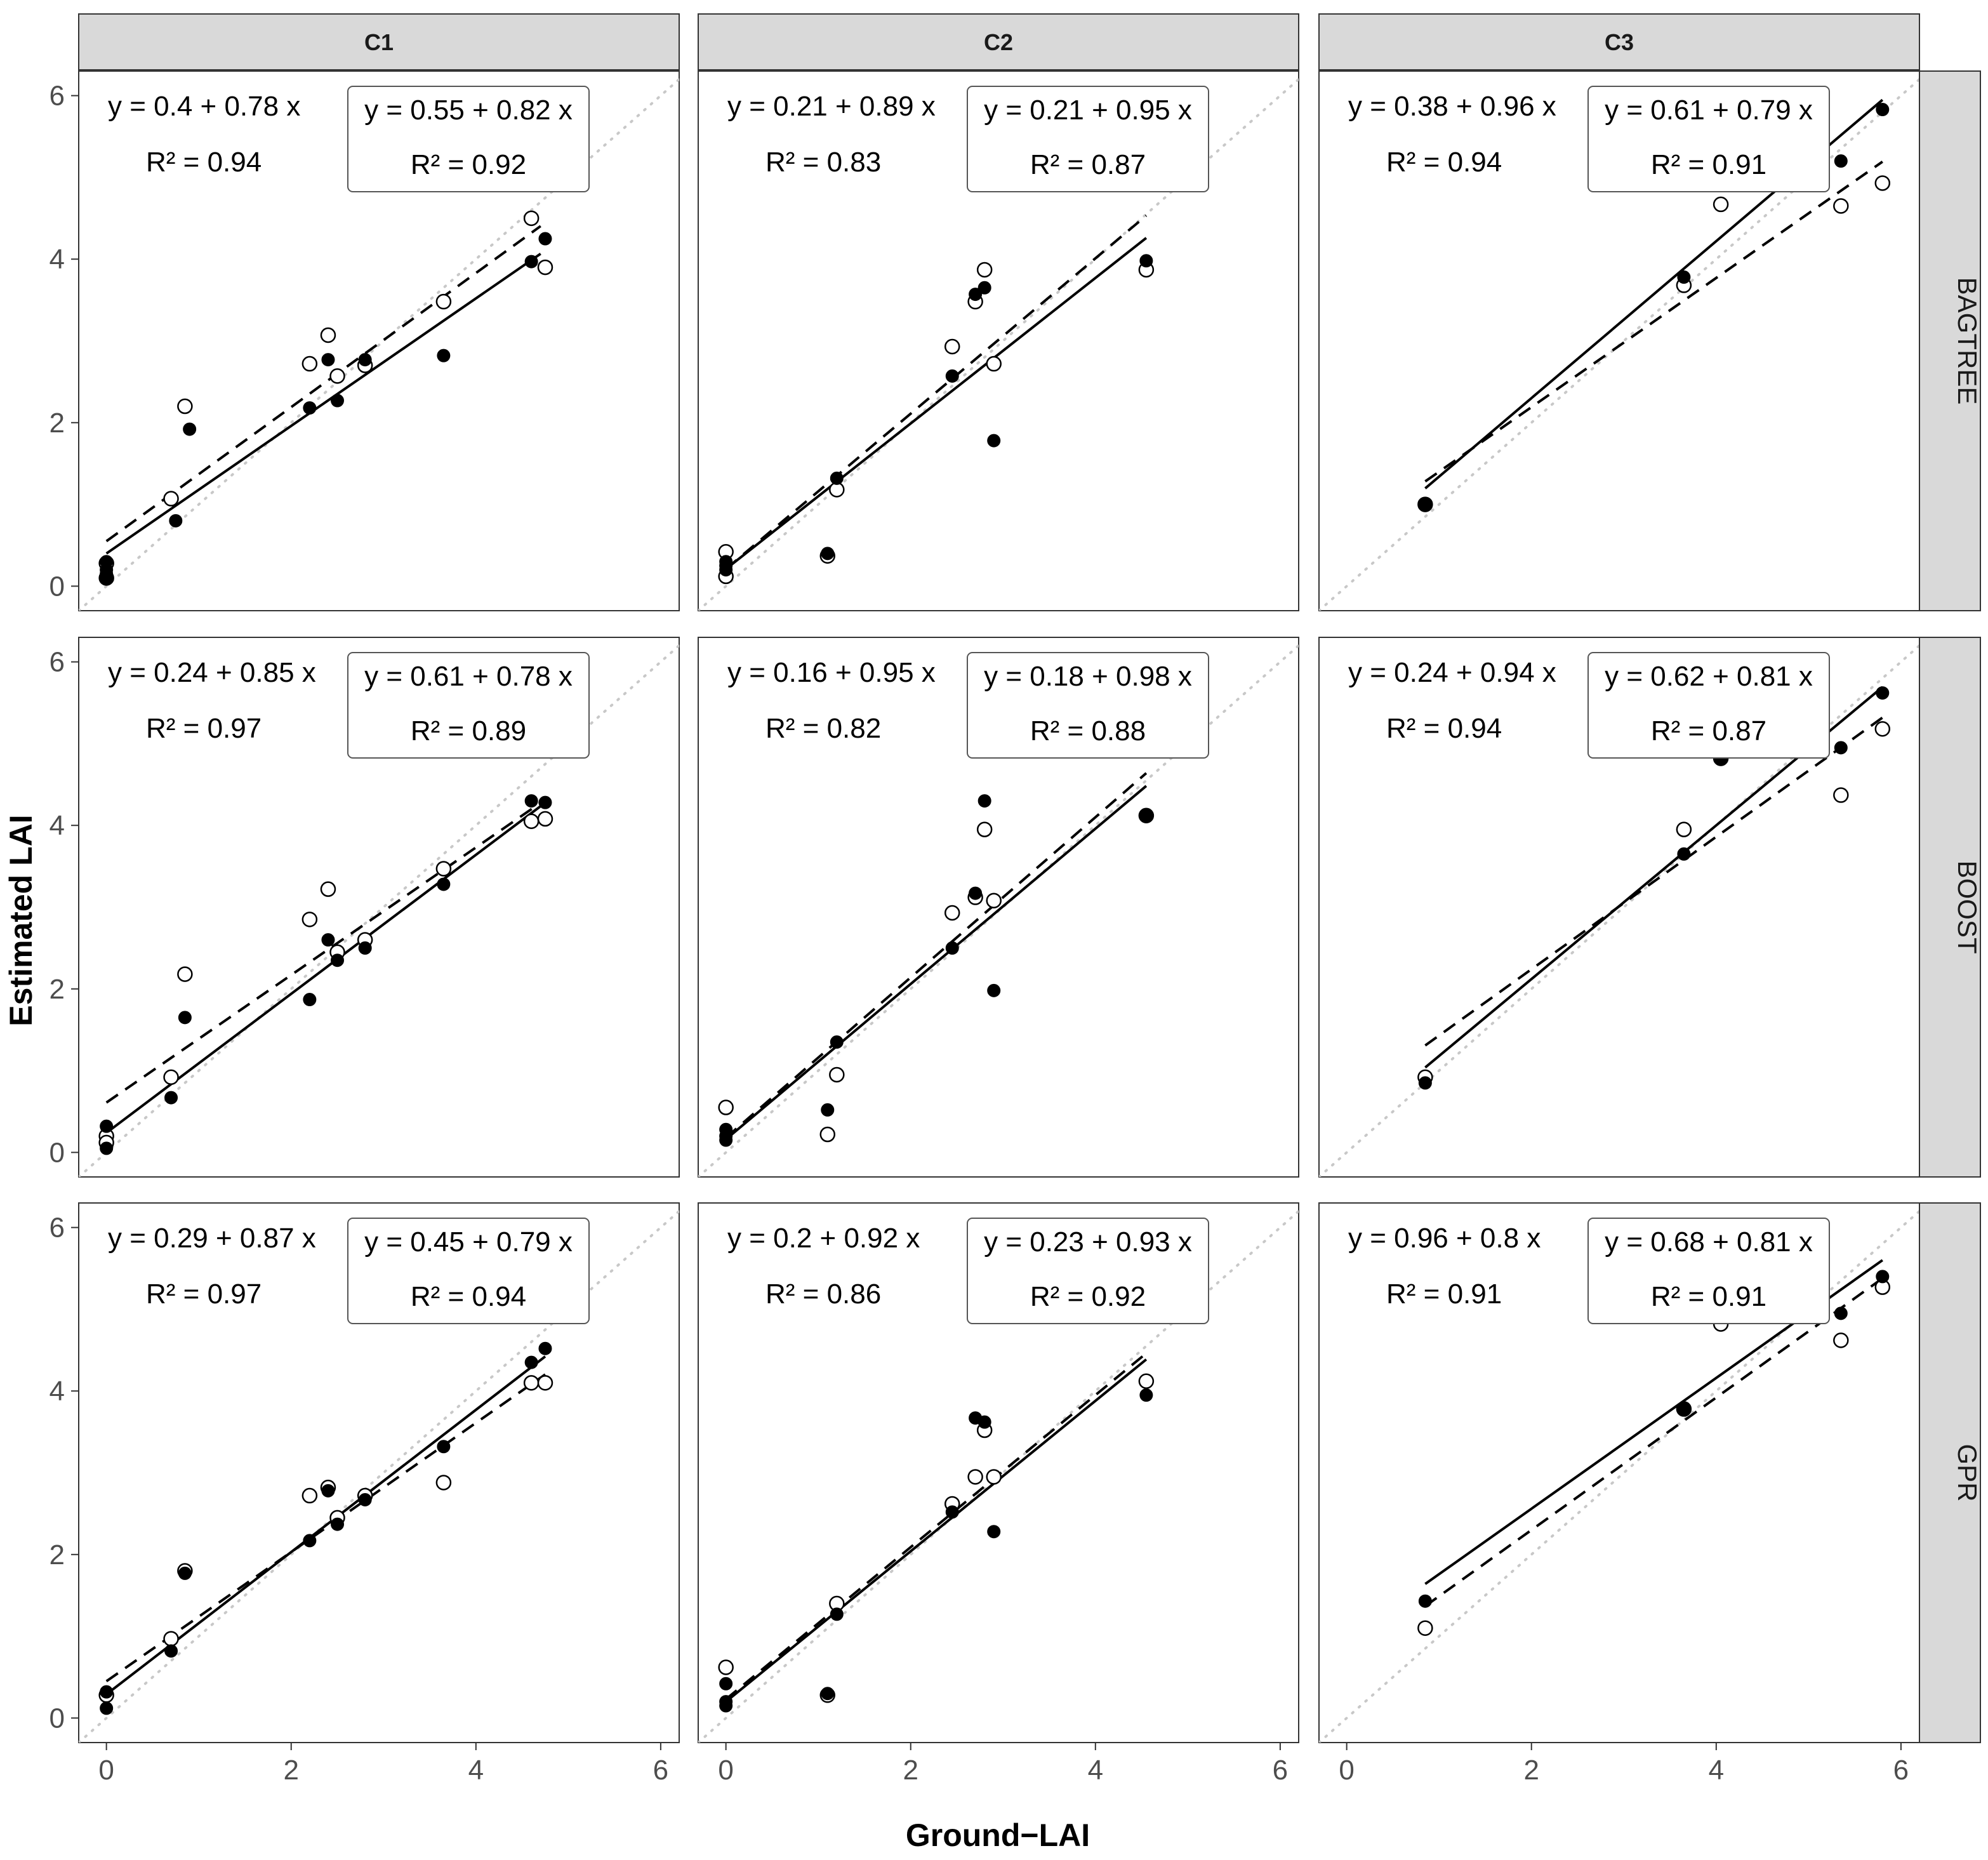  What do you see at coordinates (57, 423) in the screenshot?
I see `y-tick-label: 2` at bounding box center [57, 423].